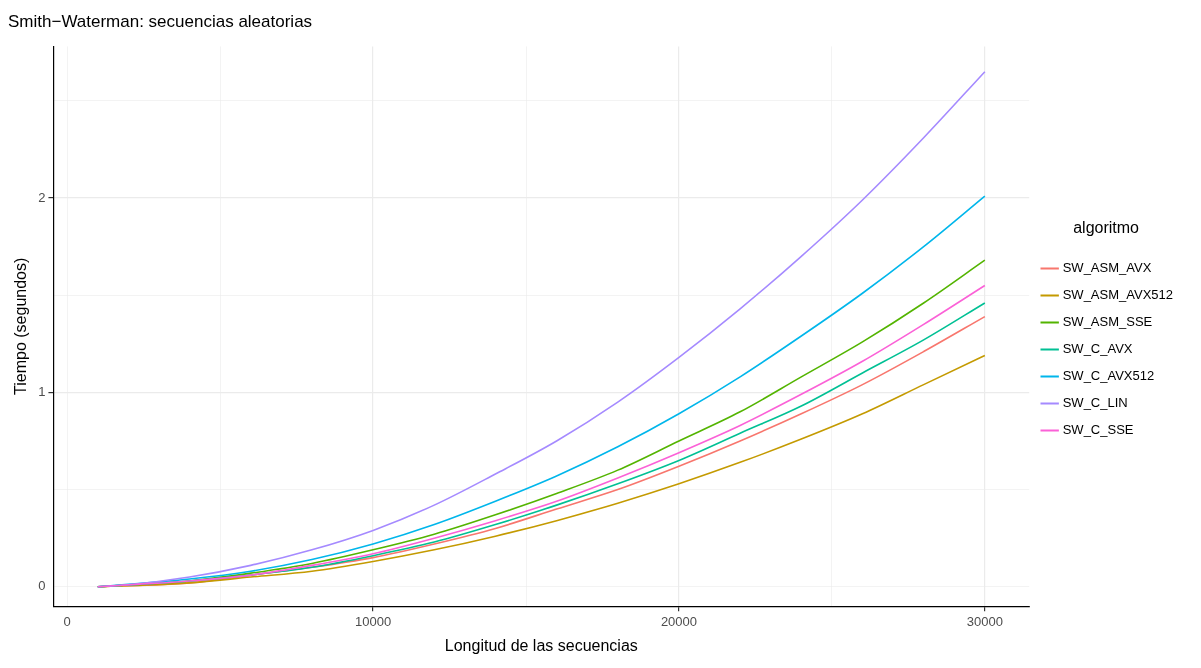  Describe the element at coordinates (1108, 376) in the screenshot. I see `legend-label: SW_C_AVX512` at that location.